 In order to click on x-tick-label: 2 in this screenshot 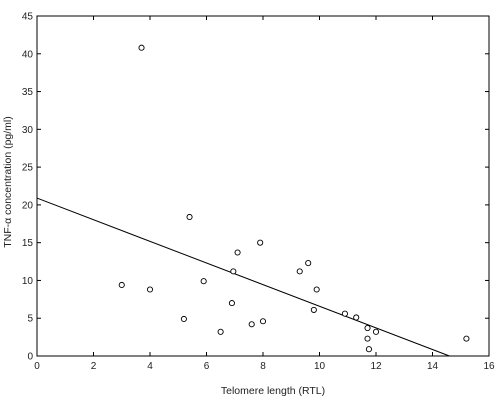, I will do `click(94, 366)`.